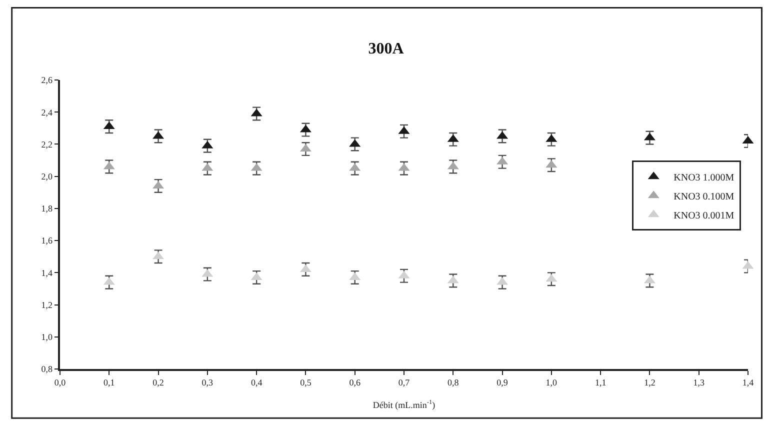 The width and height of the screenshot is (772, 421). I want to click on y-tick-label: 0,8, so click(47, 369).